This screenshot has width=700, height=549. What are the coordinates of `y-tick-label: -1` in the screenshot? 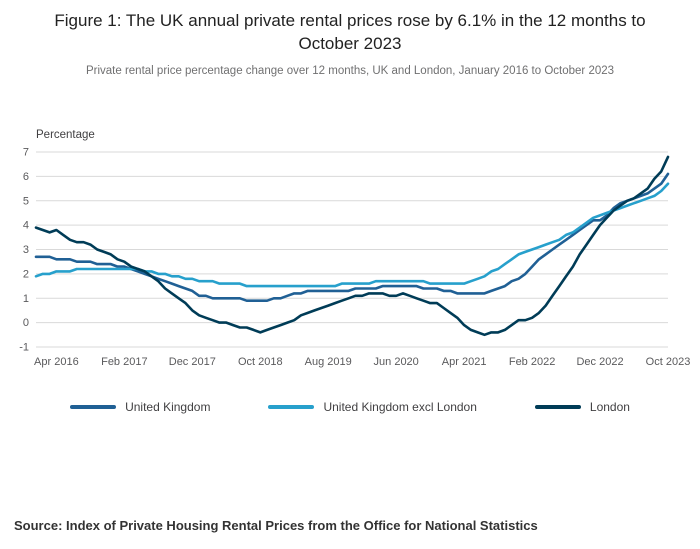 It's located at (24, 347).